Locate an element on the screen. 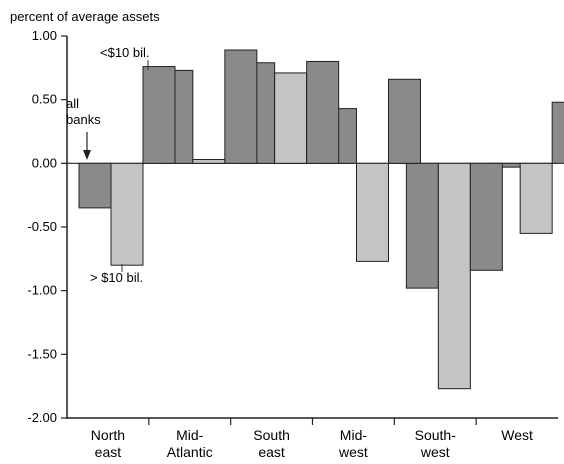 The image size is (564, 464). category-label: North is located at coordinates (108, 435).